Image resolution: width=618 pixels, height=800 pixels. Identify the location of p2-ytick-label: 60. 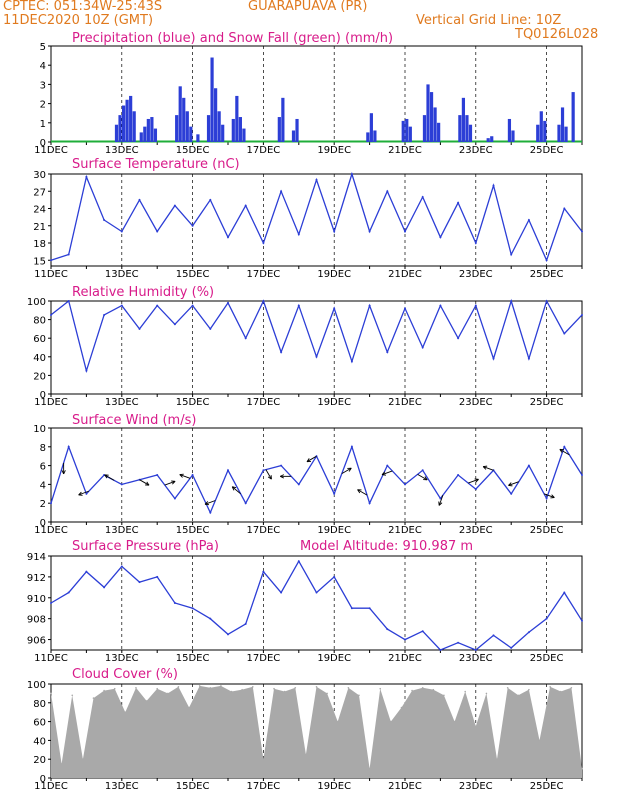
(39, 339).